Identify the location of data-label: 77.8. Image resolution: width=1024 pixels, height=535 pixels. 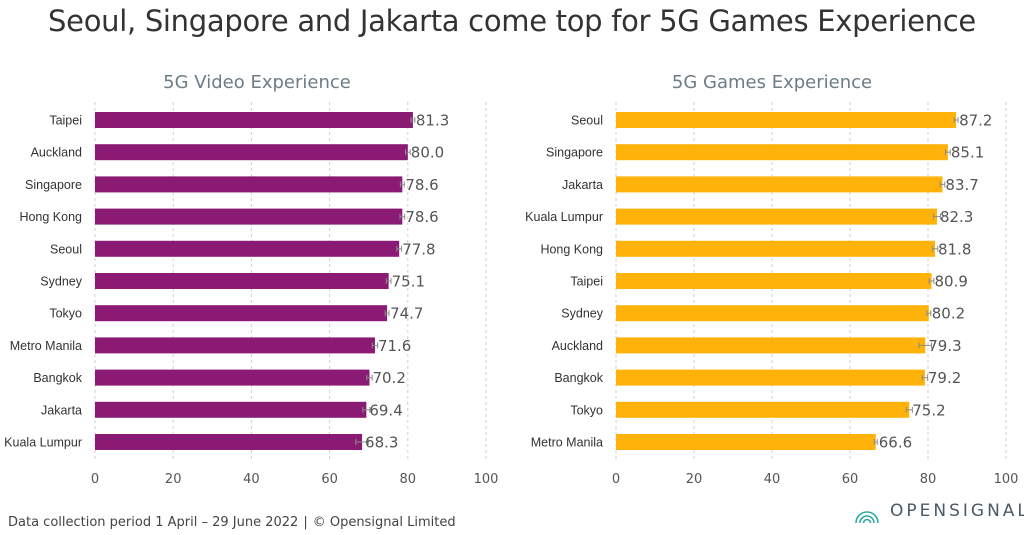
(418, 249).